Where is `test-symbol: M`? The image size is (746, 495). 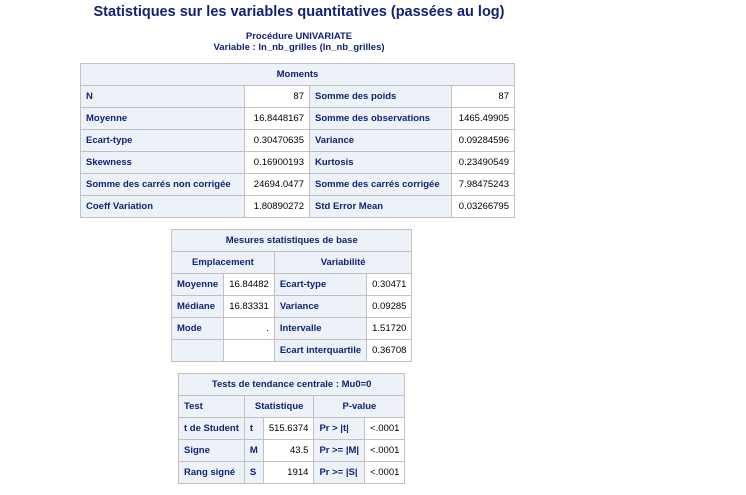 test-symbol: M is located at coordinates (253, 450).